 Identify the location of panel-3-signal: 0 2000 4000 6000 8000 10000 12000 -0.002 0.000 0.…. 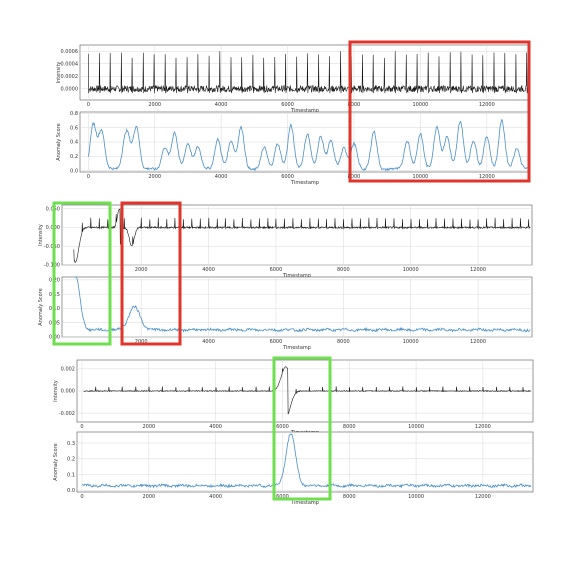
(293, 398).